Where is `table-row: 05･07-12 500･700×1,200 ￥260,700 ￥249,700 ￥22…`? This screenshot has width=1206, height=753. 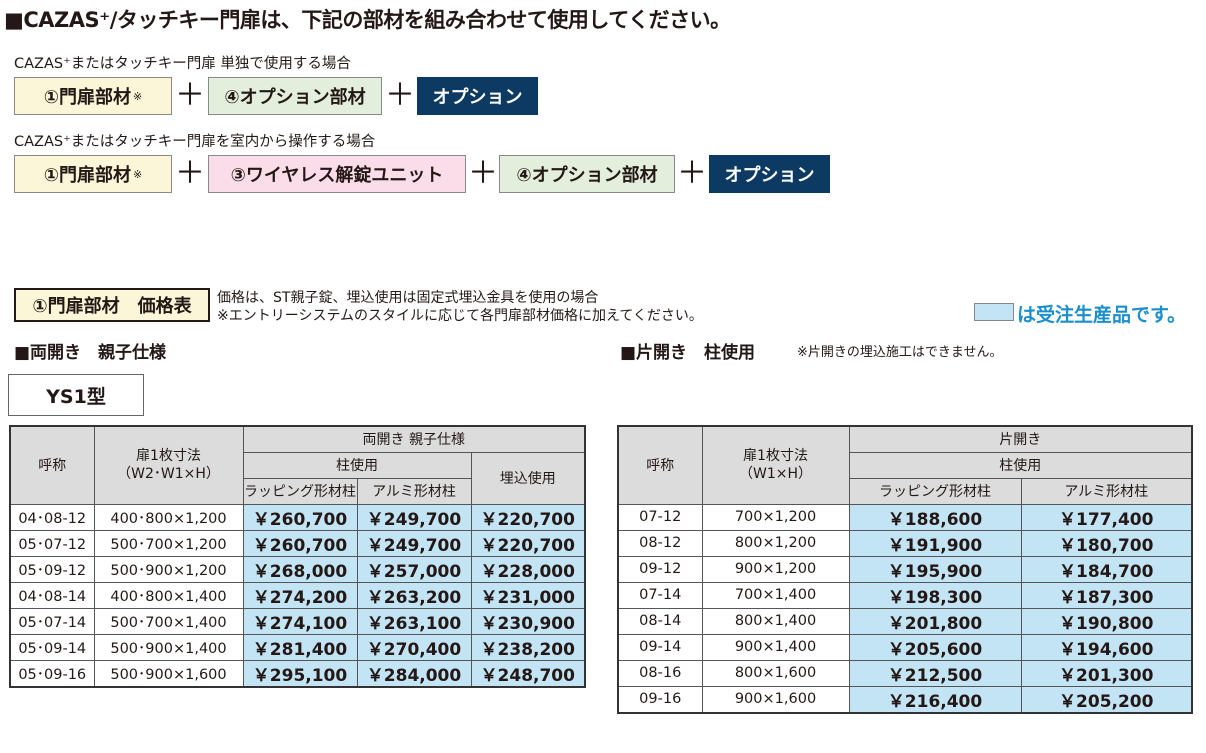 table-row: 05･07-12 500･700×1,200 ￥260,700 ￥249,700 ￥22… is located at coordinates (297, 543).